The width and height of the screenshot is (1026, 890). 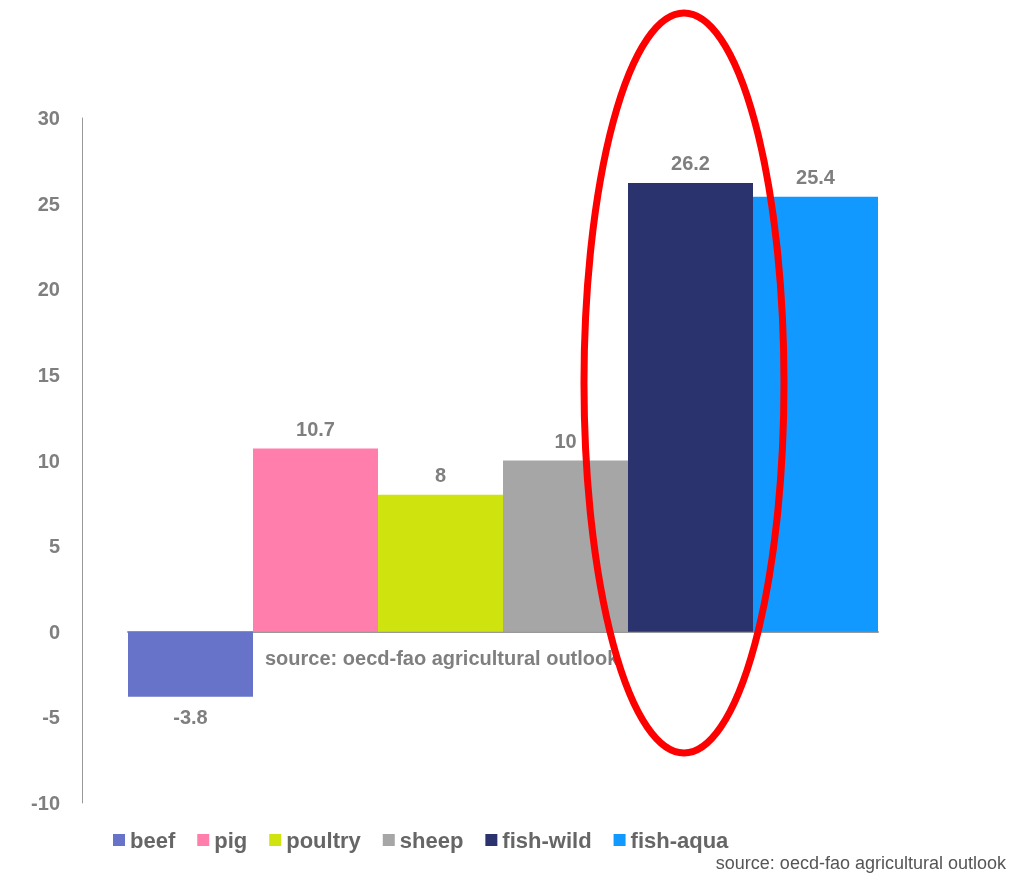 What do you see at coordinates (48, 203) in the screenshot?
I see `y-tick-label: 25` at bounding box center [48, 203].